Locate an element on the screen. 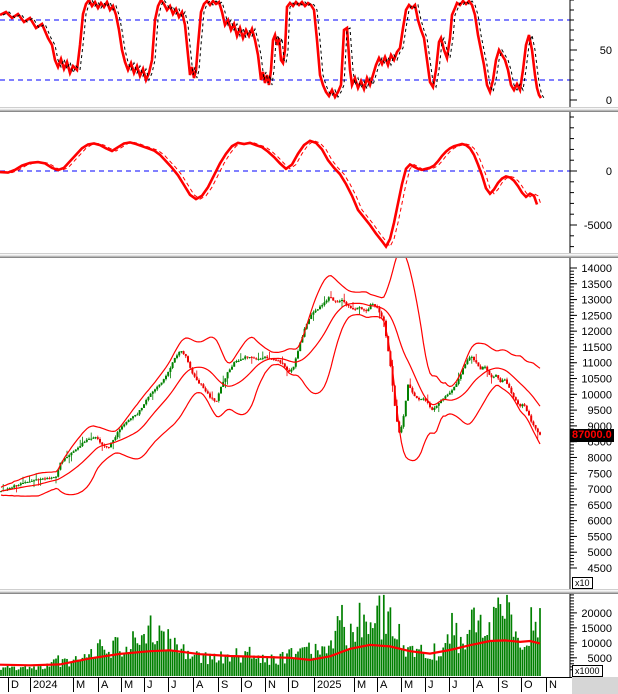  axis-label: 50 is located at coordinates (606, 51).